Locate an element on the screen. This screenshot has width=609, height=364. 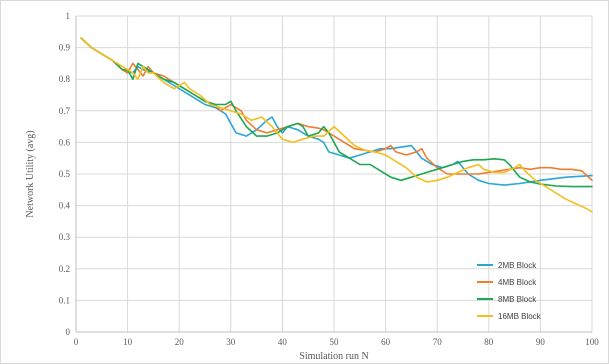
legend-label: 8MB Block is located at coordinates (517, 299).